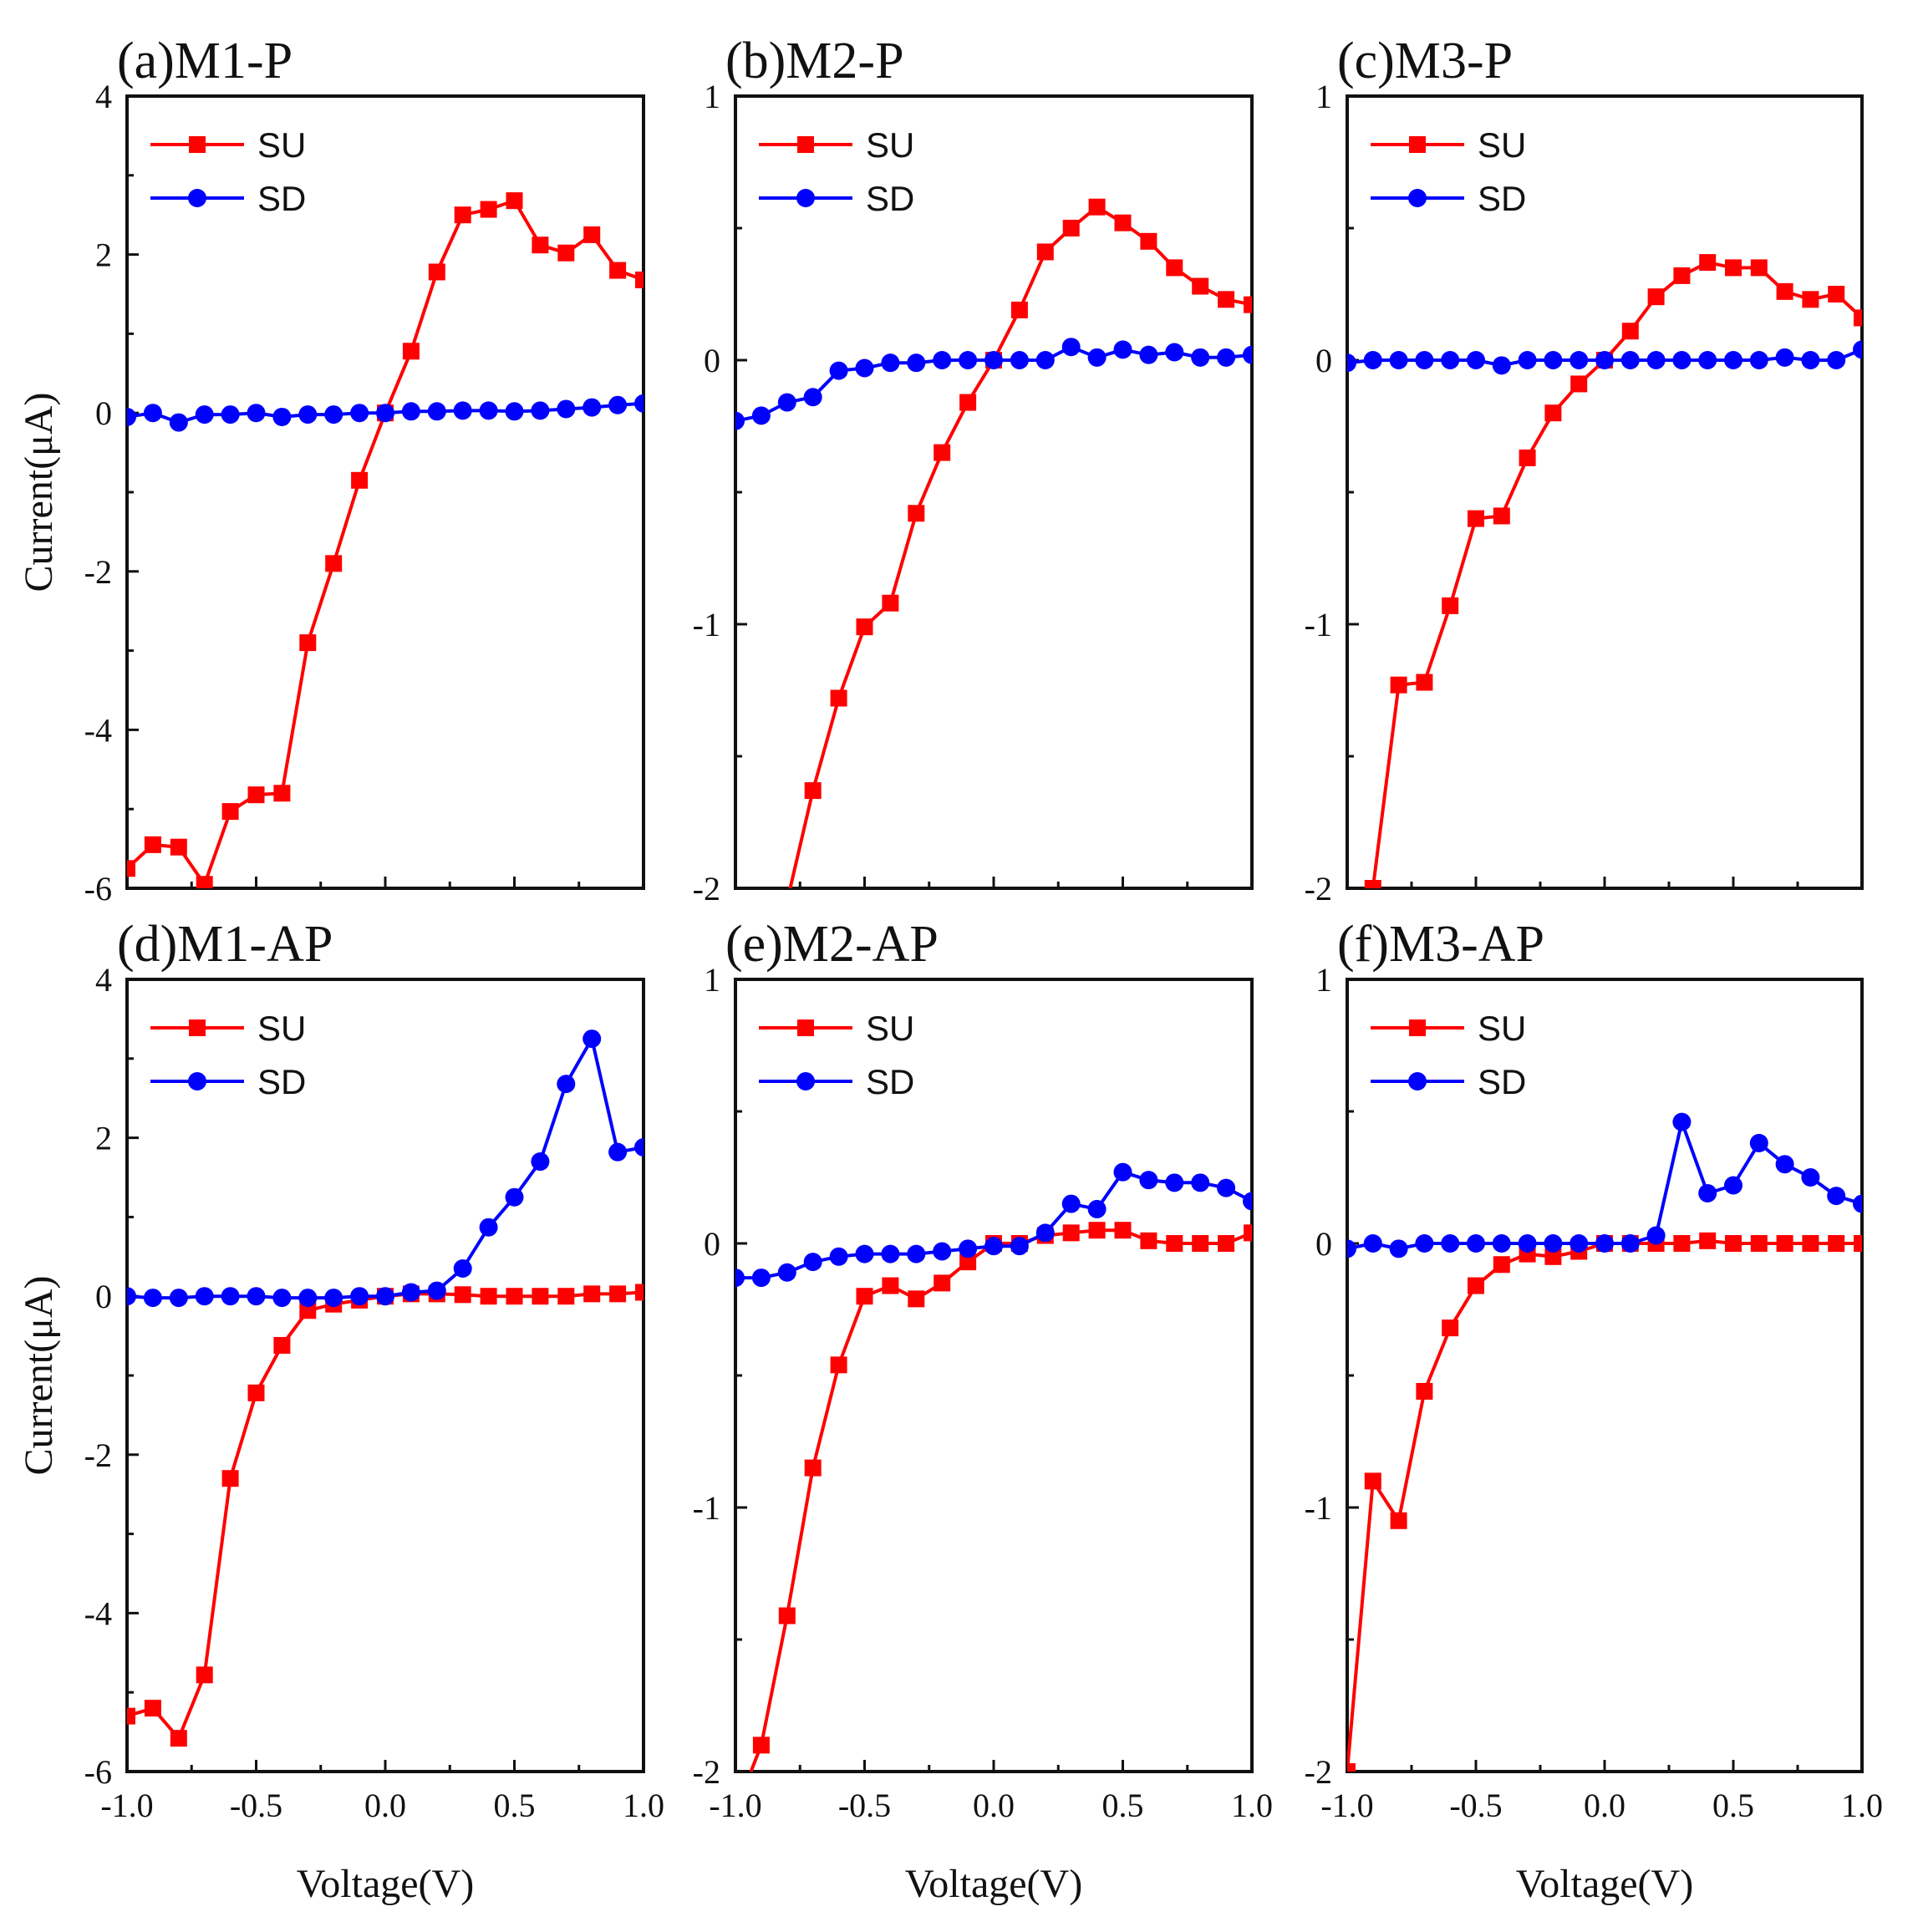  Describe the element at coordinates (1604, 1505) in the screenshot. I see `series-line-su` at that location.